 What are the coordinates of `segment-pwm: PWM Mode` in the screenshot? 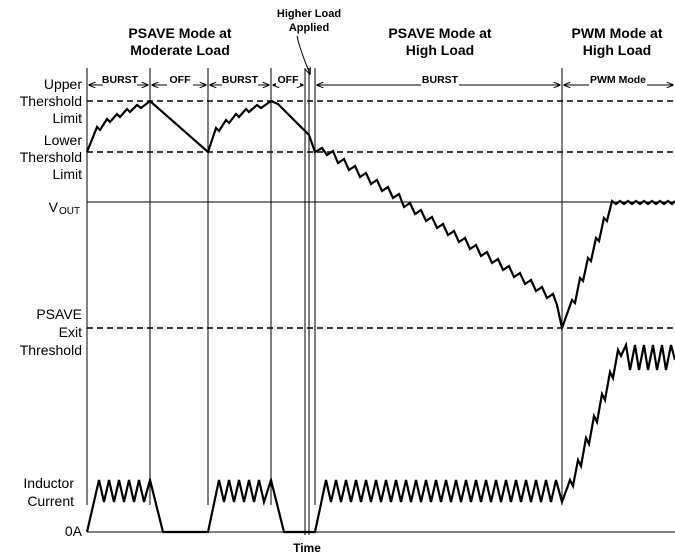 It's located at (618, 80).